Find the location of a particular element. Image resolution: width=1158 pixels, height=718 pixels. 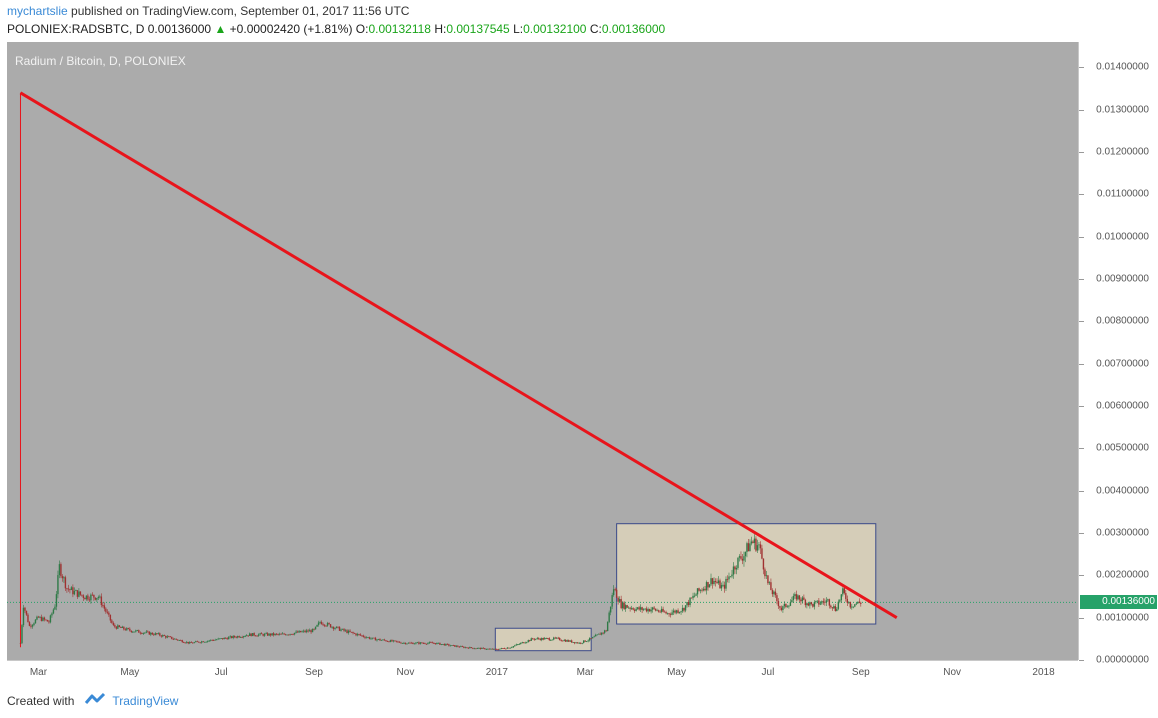

x-tick-label: Mar is located at coordinates (585, 672).